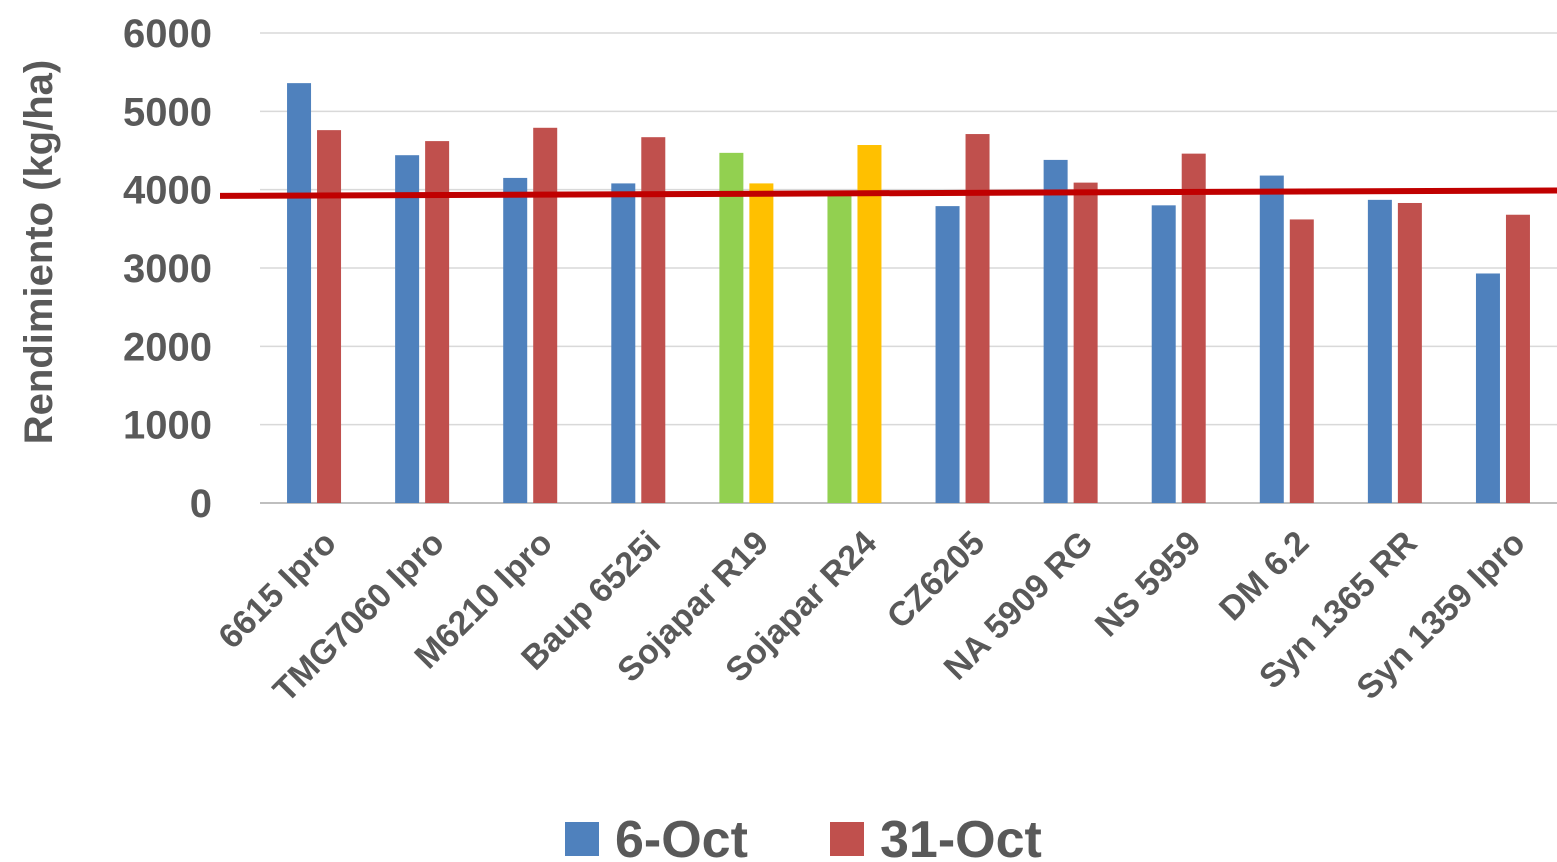 The image size is (1557, 862). I want to click on x-tick-label: CZ6205, so click(936, 580).